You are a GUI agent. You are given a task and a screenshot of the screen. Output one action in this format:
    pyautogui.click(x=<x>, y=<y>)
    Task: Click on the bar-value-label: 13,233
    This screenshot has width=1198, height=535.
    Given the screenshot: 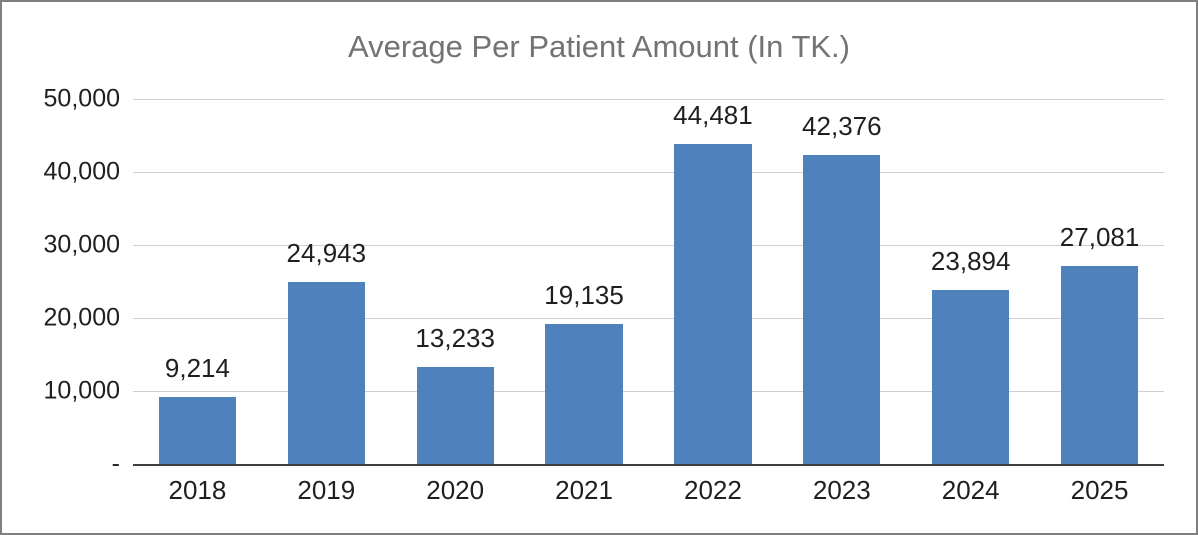 What is the action you would take?
    pyautogui.click(x=455, y=338)
    